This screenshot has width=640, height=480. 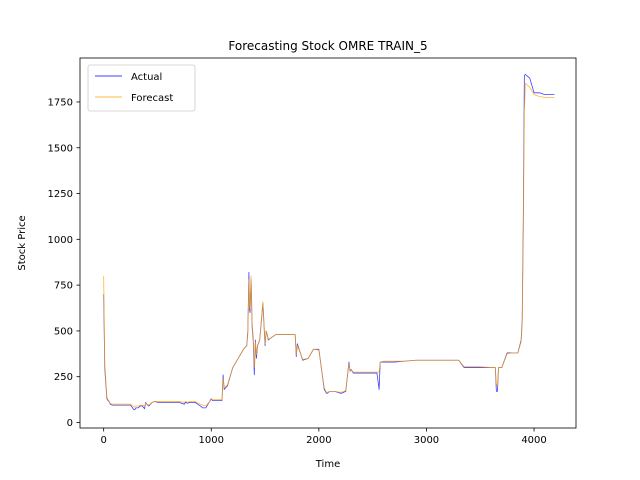 I want to click on legend-label-actual: Actual, so click(x=146, y=77).